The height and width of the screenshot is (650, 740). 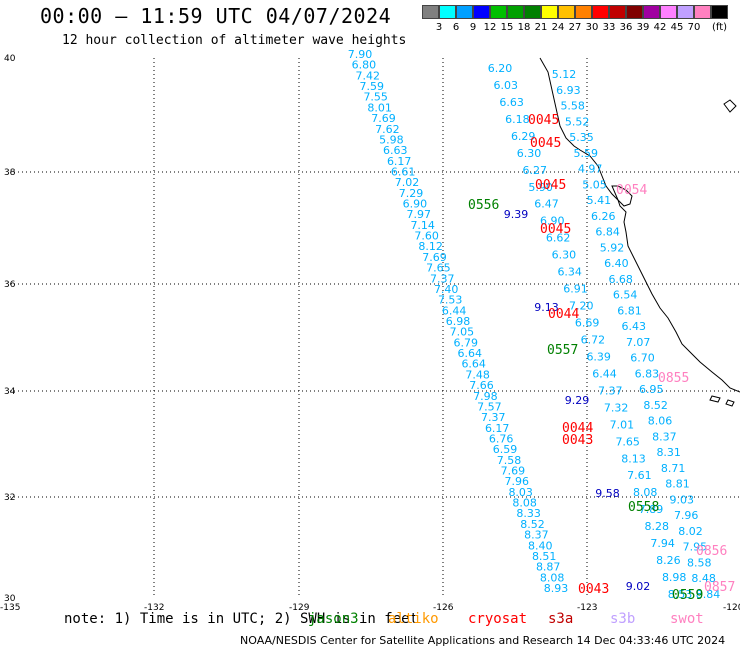 What do you see at coordinates (439, 27) in the screenshot?
I see `colorbar-label: 3` at bounding box center [439, 27].